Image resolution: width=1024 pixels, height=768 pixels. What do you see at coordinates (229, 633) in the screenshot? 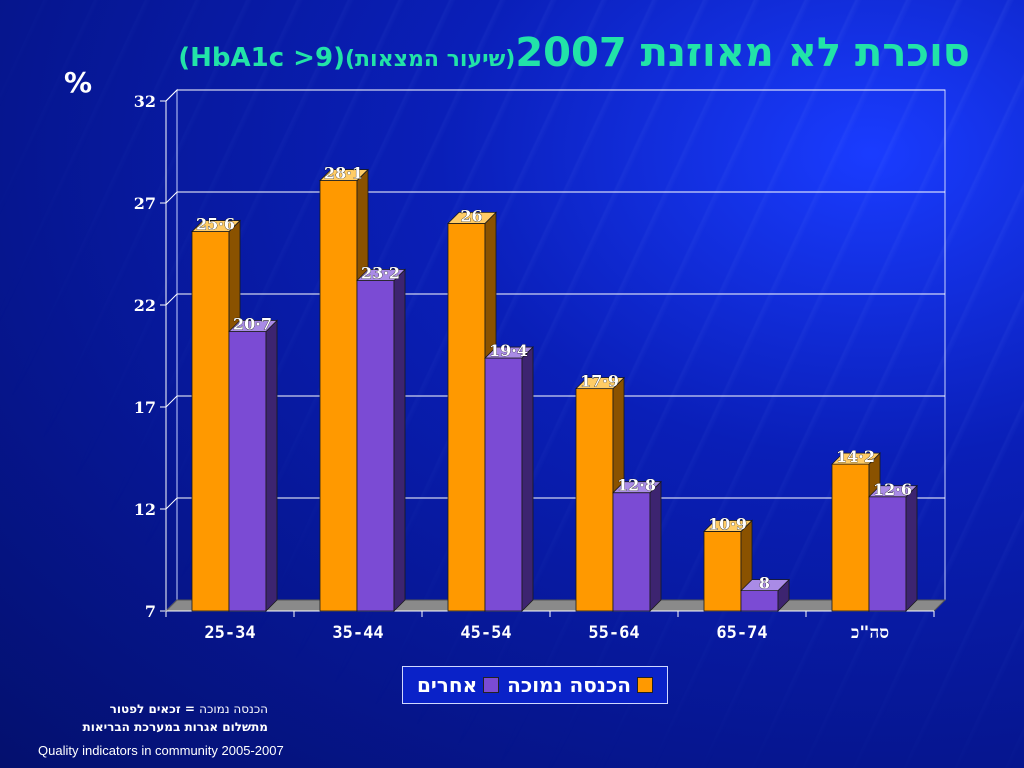
I see `x-tick-label: 25-34` at bounding box center [229, 633].